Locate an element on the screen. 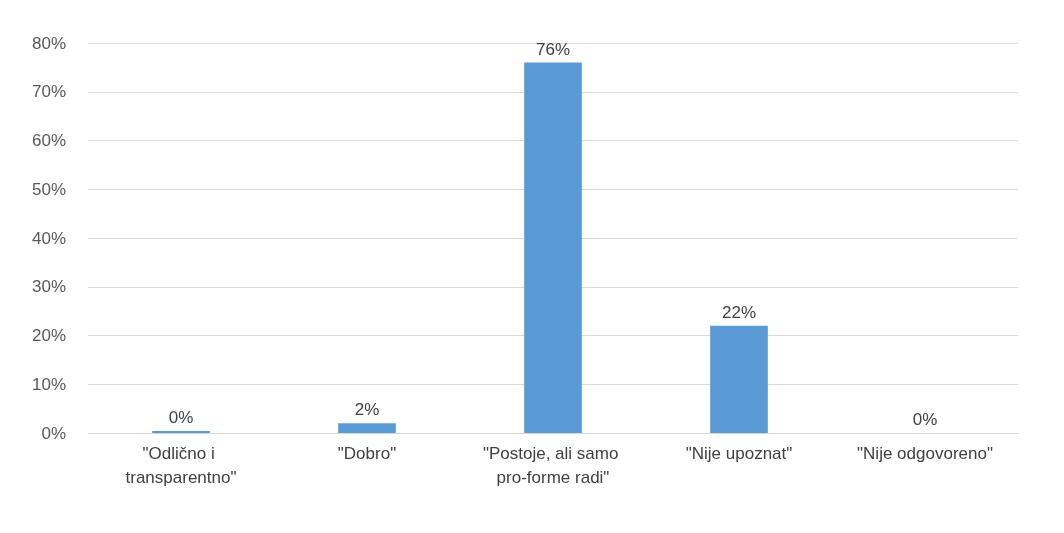 This screenshot has width=1064, height=533. y-tick-label: 20% is located at coordinates (48, 335).